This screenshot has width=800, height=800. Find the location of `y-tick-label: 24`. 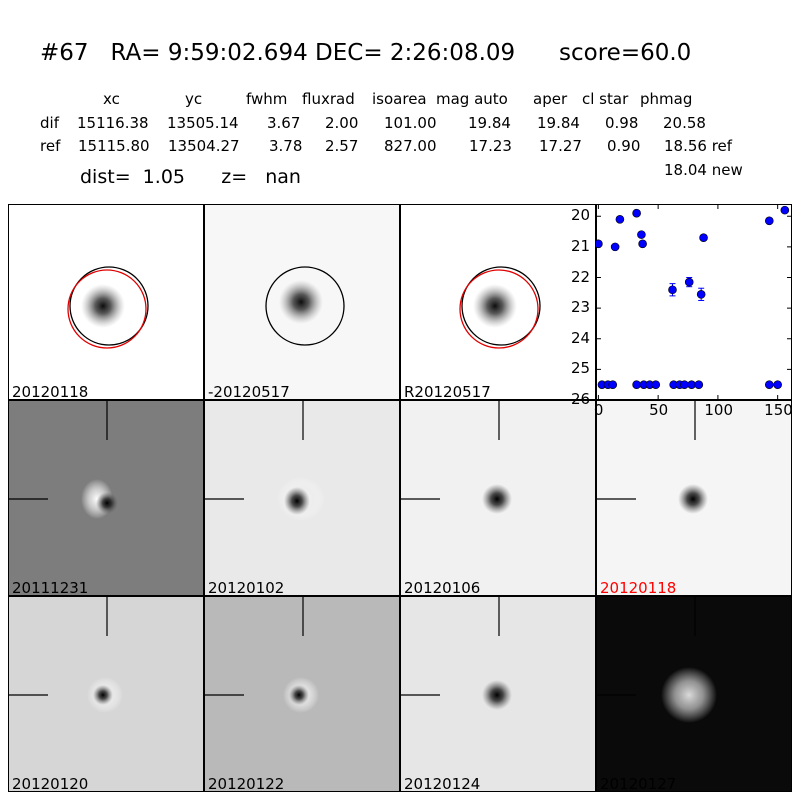

y-tick-label: 24 is located at coordinates (581, 337).